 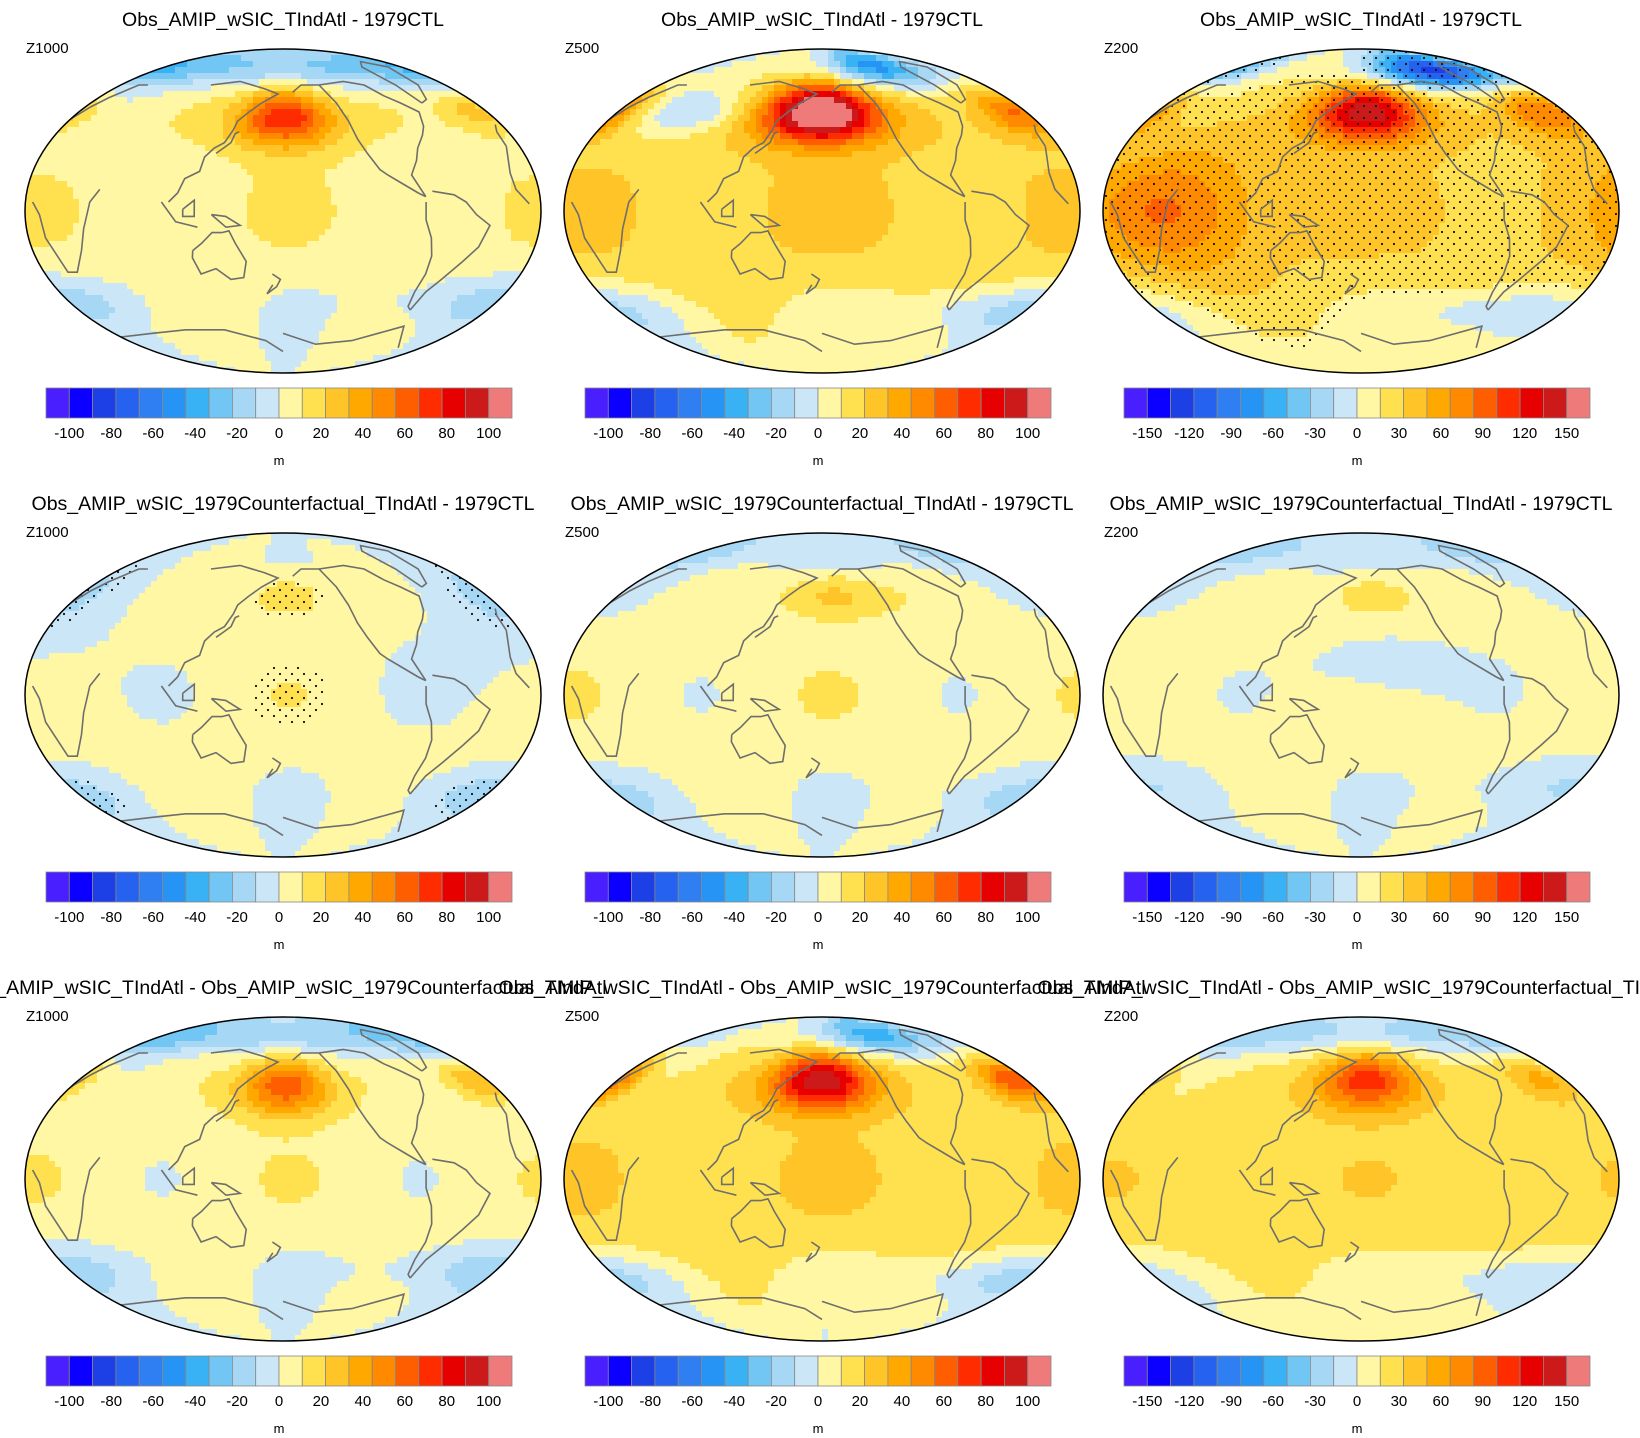 I want to click on colorbar-tick-label: 30, so click(x=1399, y=1401).